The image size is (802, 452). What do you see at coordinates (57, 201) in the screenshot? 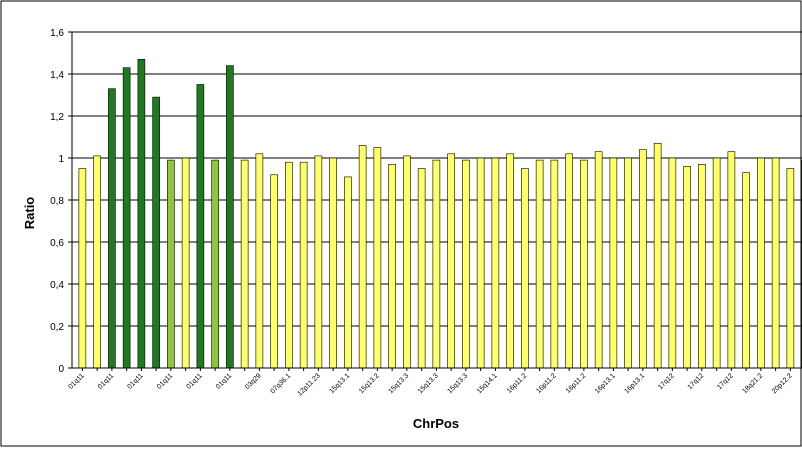
I see `y-tick-label: 0,8` at bounding box center [57, 201].